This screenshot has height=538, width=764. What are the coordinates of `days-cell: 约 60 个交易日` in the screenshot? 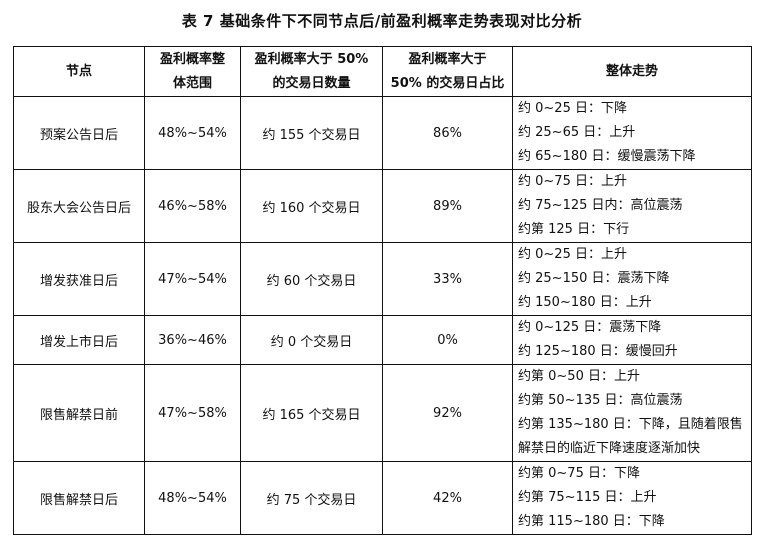 It's located at (311, 279).